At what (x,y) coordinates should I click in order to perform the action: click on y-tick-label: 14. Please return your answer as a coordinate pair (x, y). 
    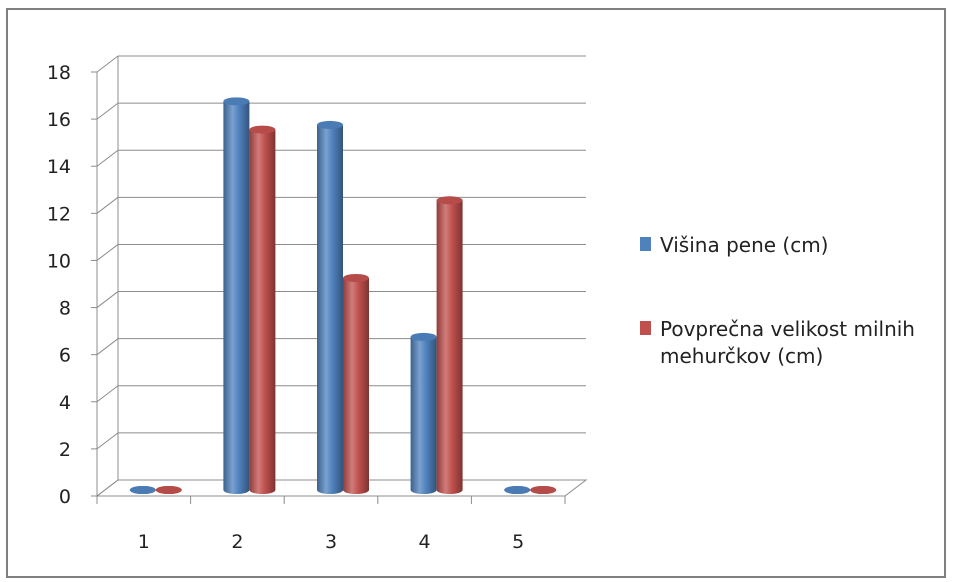
    Looking at the image, I should click on (59, 167).